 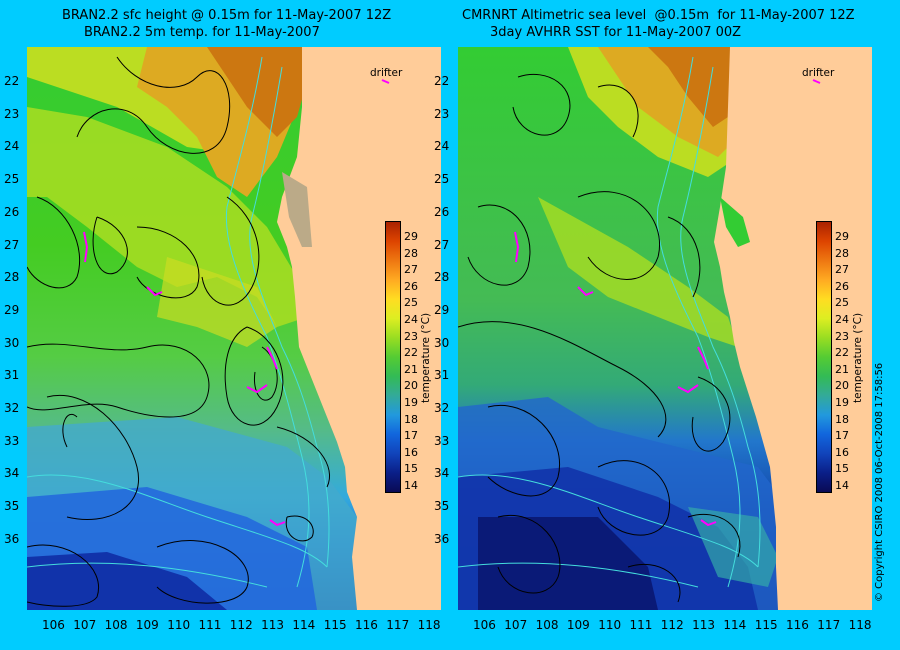 I want to click on left-drifter-label: drifter, so click(x=386, y=73).